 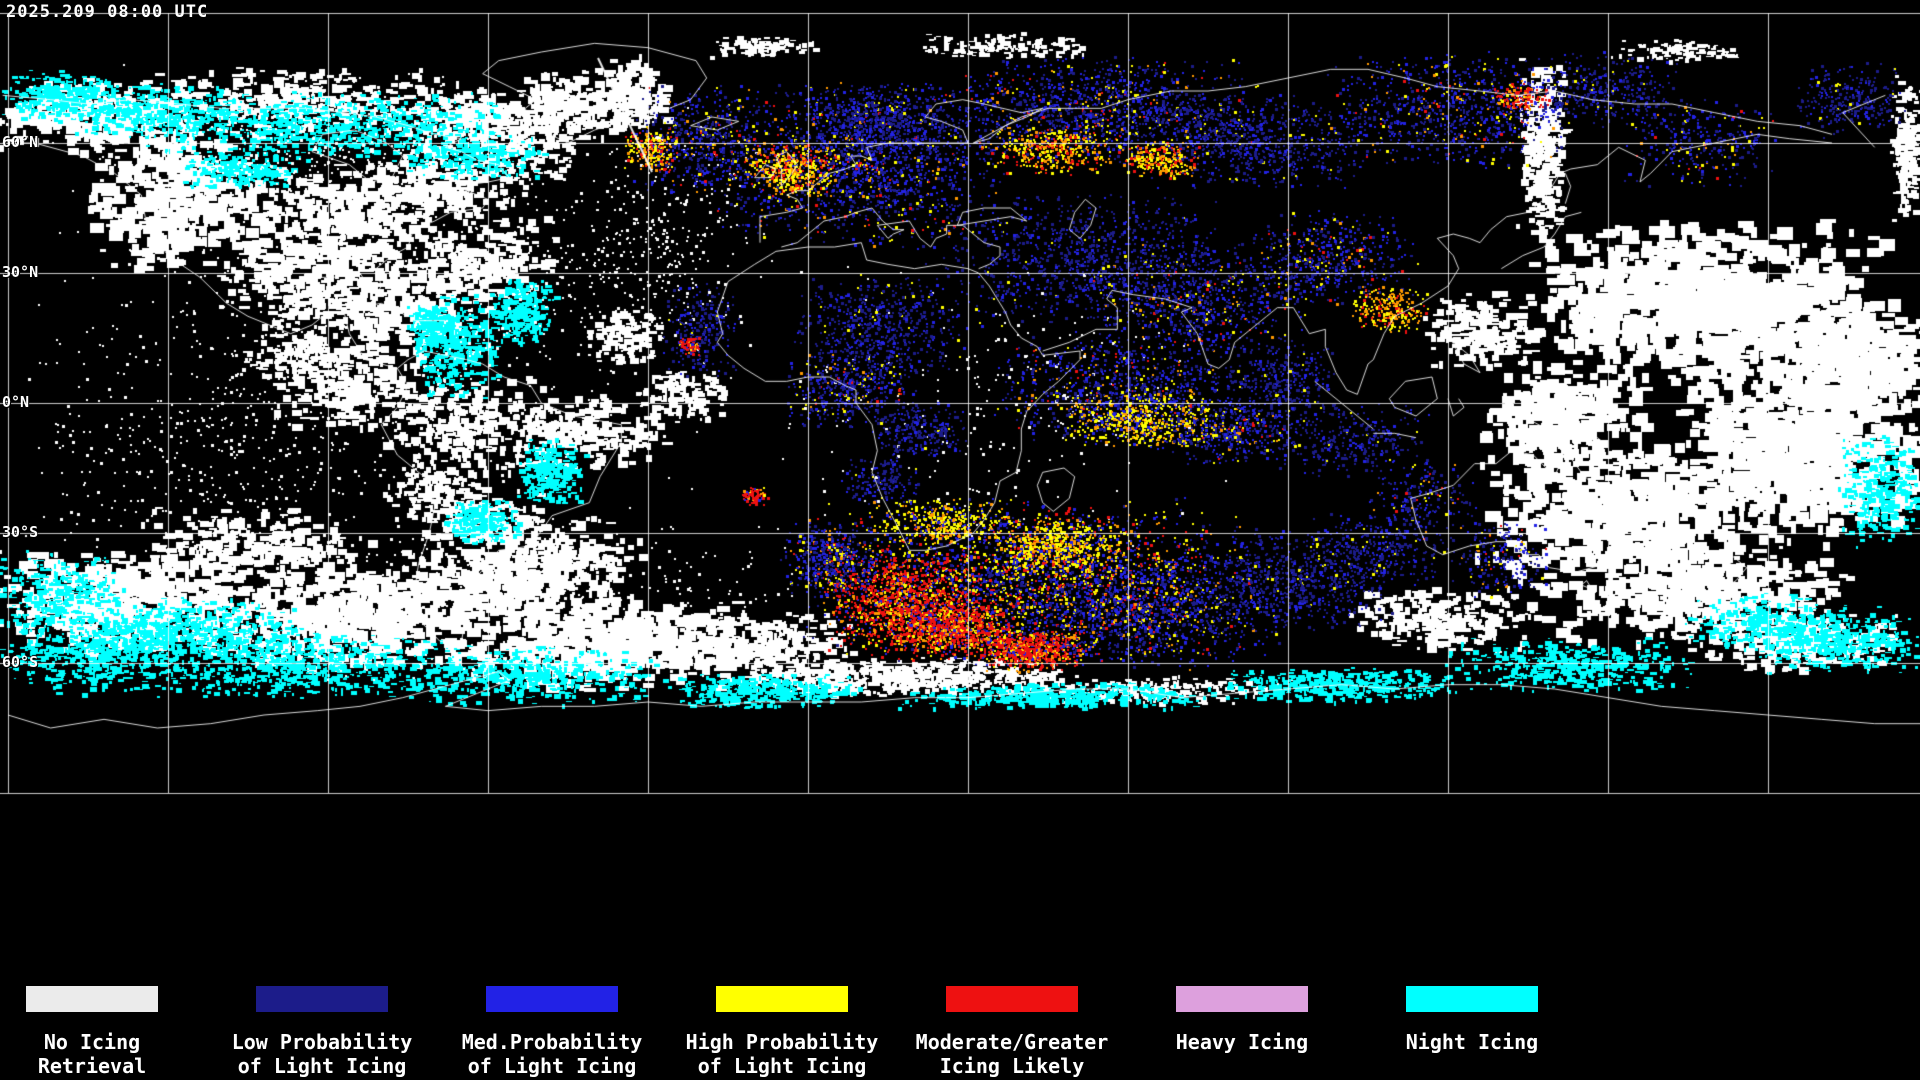 What do you see at coordinates (1012, 1054) in the screenshot?
I see `legend-label-moderate-greater: Moderate/Greater Icing Likely` at bounding box center [1012, 1054].